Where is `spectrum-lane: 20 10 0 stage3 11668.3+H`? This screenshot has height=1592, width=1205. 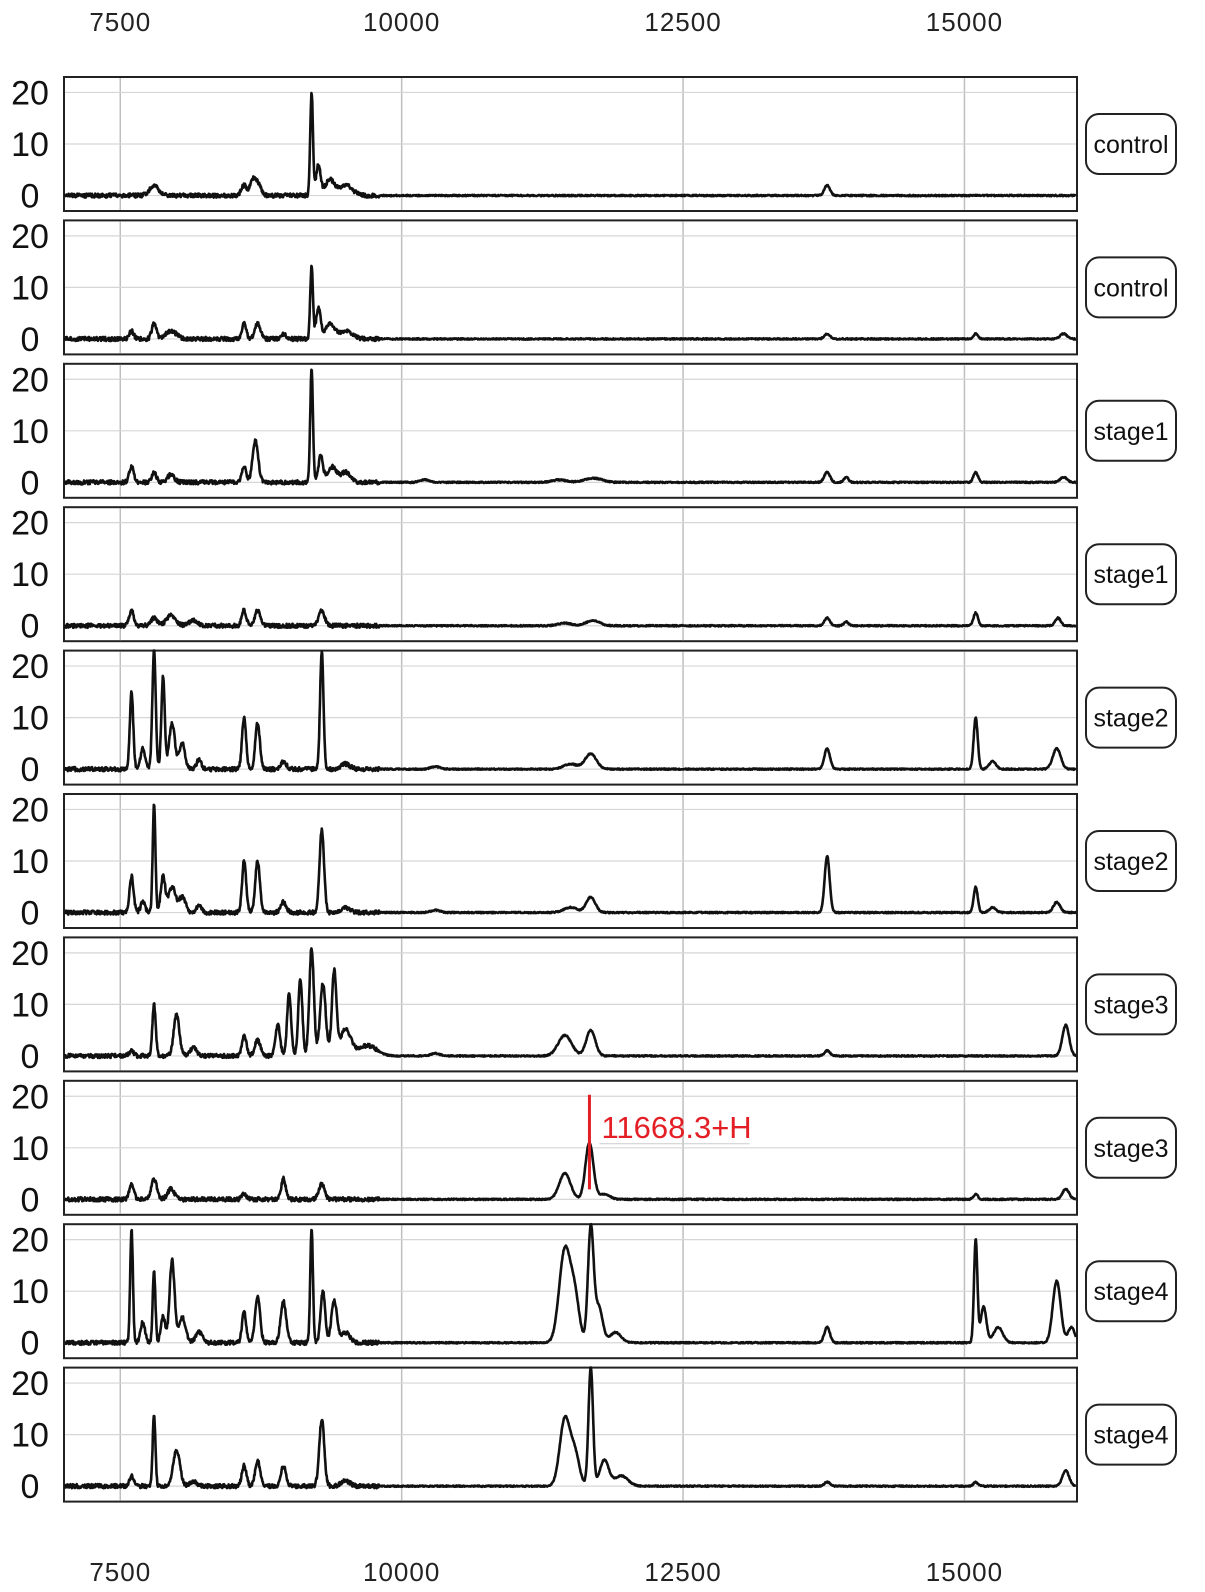 spectrum-lane: 20 10 0 stage3 11668.3+H is located at coordinates (594, 1148).